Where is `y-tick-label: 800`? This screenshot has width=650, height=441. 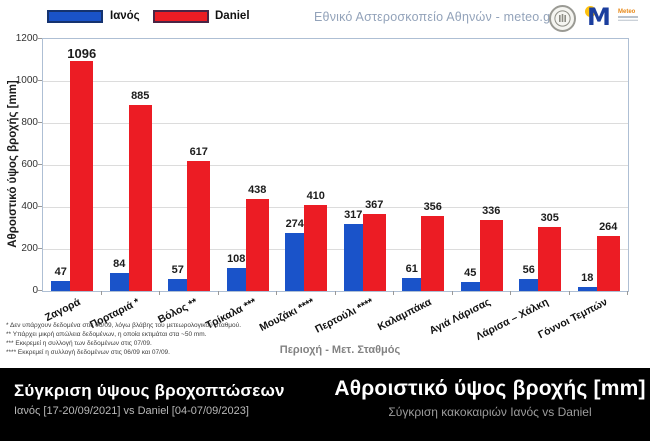
y-tick-label: 800 is located at coordinates (29, 122).